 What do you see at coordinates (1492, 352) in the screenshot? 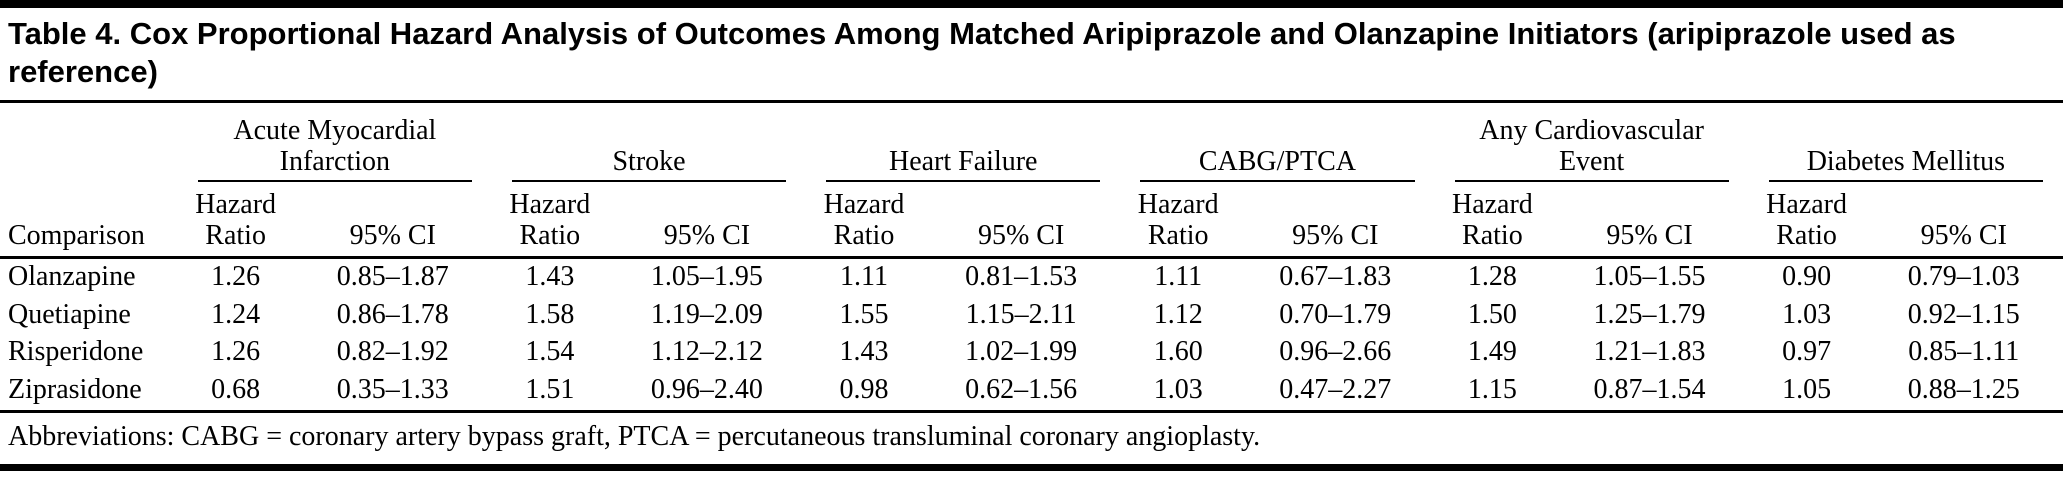
I see `hr-cell: 1.49` at bounding box center [1492, 352].